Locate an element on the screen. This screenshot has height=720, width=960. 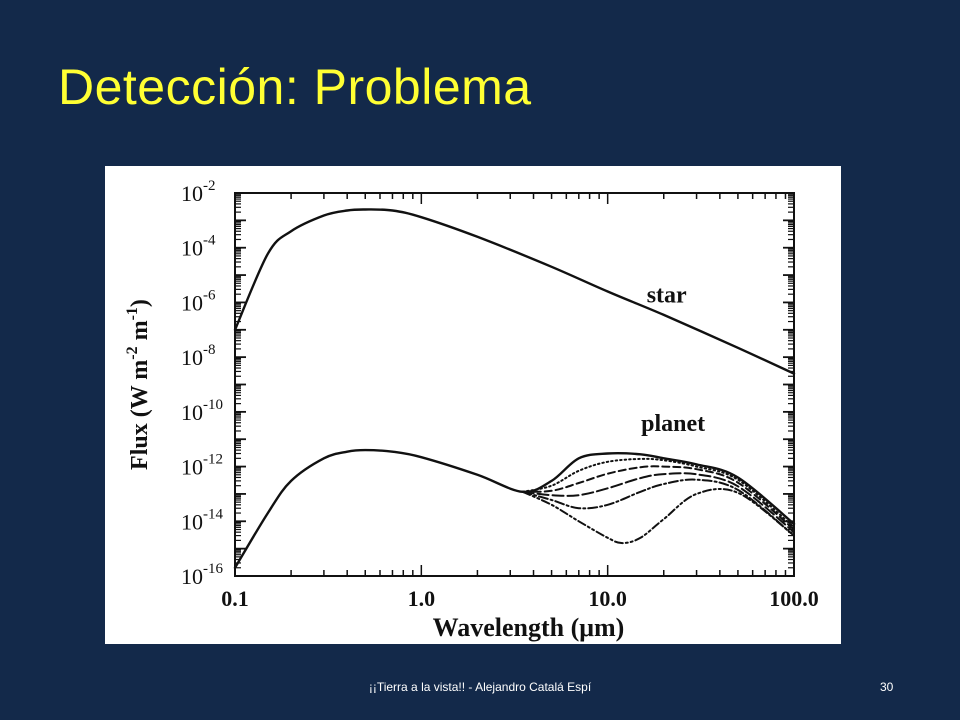
y-tick-label: 10⁻¹⁴ is located at coordinates (202, 520).